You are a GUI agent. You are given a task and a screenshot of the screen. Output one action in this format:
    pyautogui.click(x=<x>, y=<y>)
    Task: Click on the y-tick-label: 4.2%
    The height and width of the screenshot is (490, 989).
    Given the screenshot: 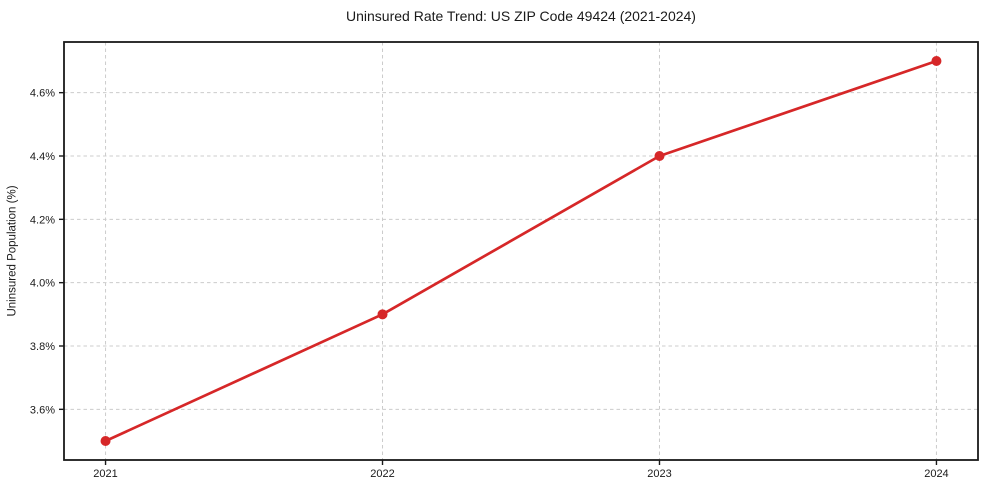 What is the action you would take?
    pyautogui.click(x=42, y=220)
    